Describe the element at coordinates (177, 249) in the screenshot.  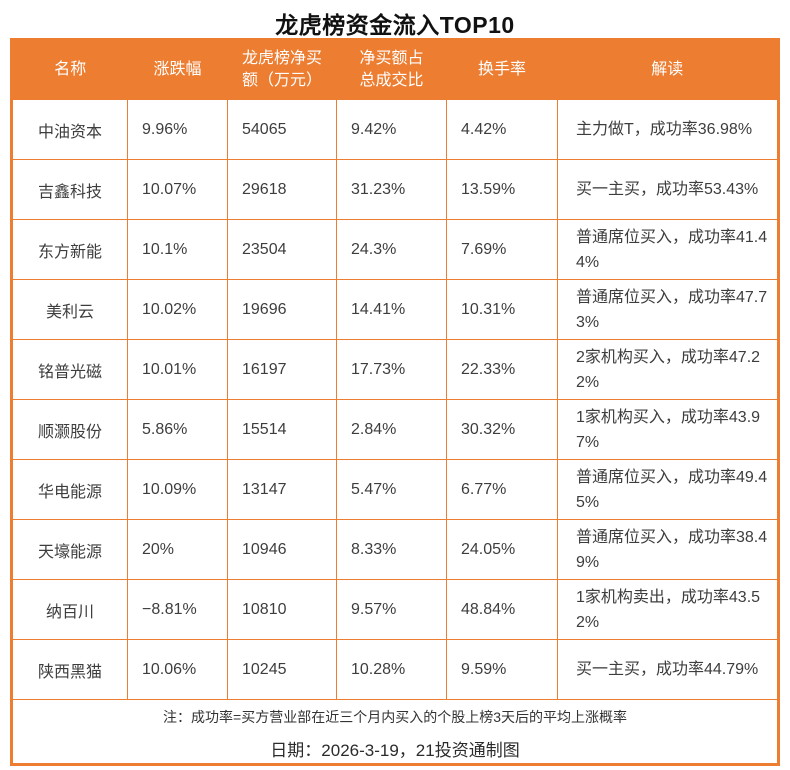
I see `cell-change: 10.1%` at that location.